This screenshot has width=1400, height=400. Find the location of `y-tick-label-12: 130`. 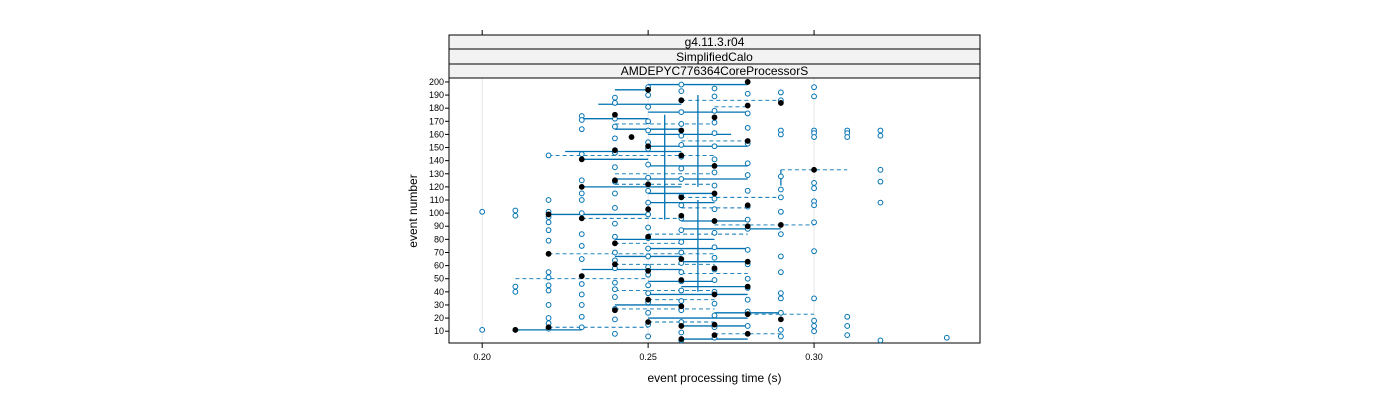

y-tick-label-12: 130 is located at coordinates (436, 174).